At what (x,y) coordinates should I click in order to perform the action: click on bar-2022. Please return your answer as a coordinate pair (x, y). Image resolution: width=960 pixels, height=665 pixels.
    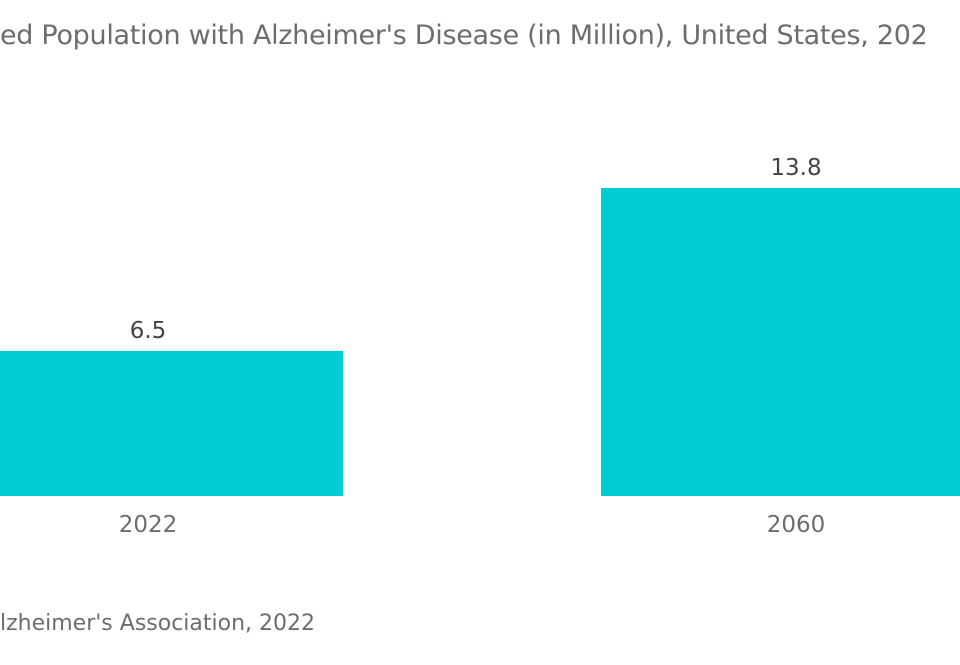
    Looking at the image, I should click on (171, 423).